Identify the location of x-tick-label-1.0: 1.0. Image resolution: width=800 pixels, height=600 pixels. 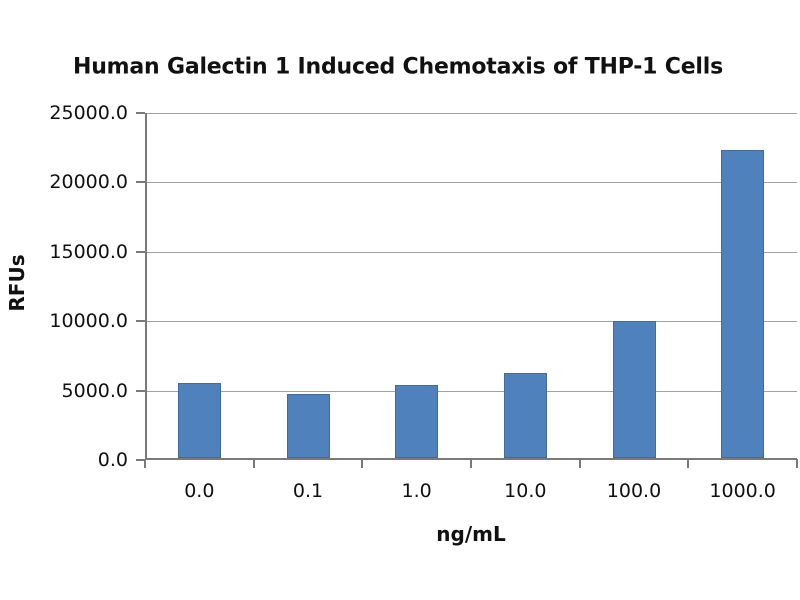
(416, 491).